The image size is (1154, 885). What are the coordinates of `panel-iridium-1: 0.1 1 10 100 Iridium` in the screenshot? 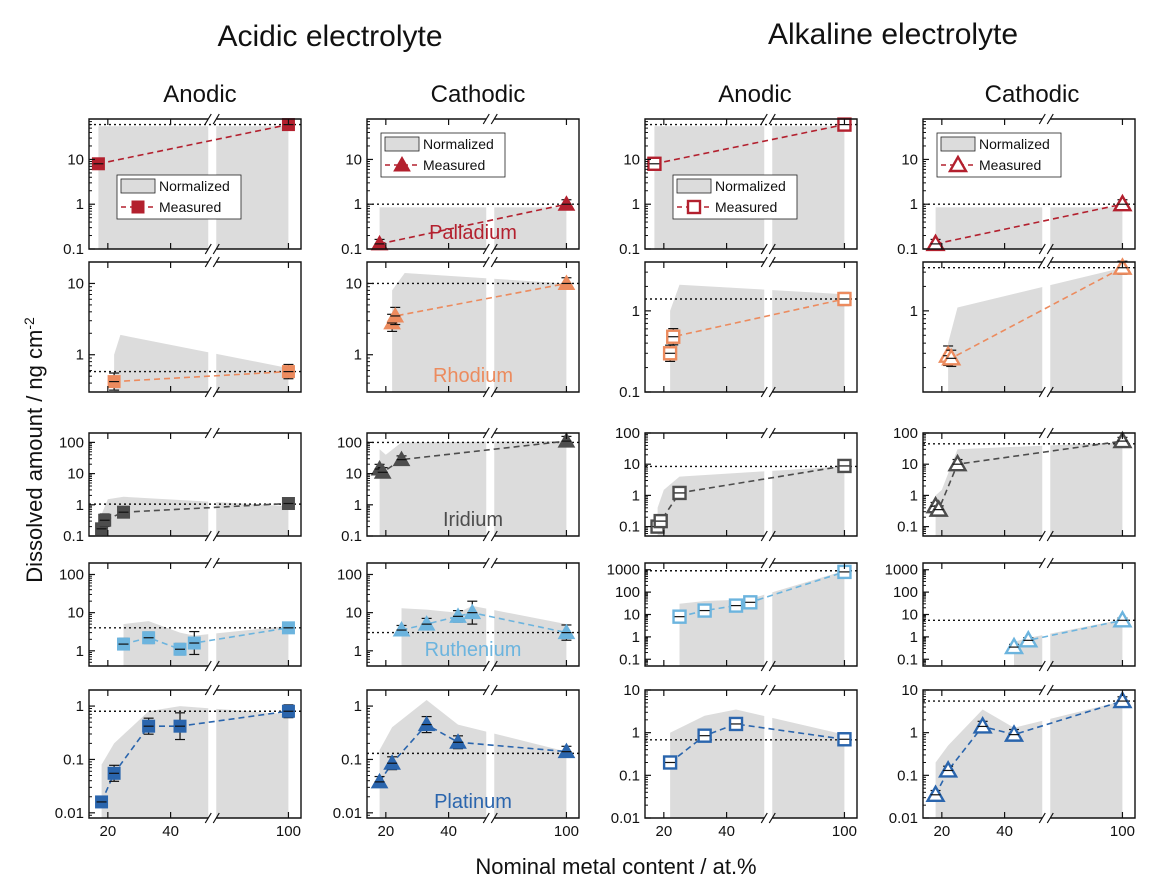 It's located at (458, 486).